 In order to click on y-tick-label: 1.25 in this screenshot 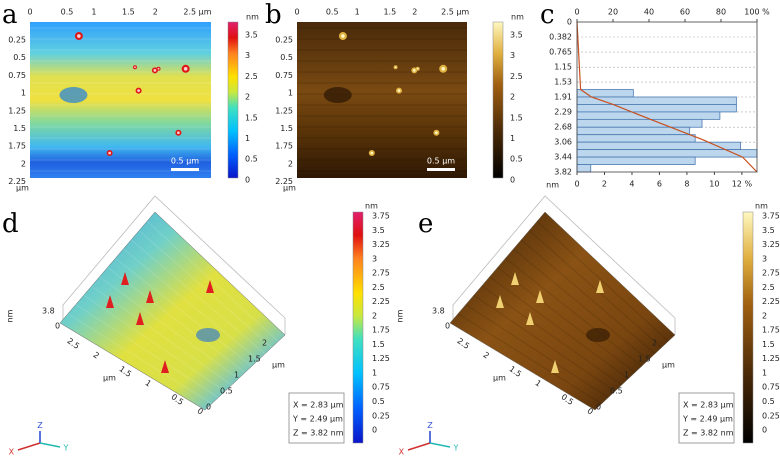, I will do `click(284, 110)`.